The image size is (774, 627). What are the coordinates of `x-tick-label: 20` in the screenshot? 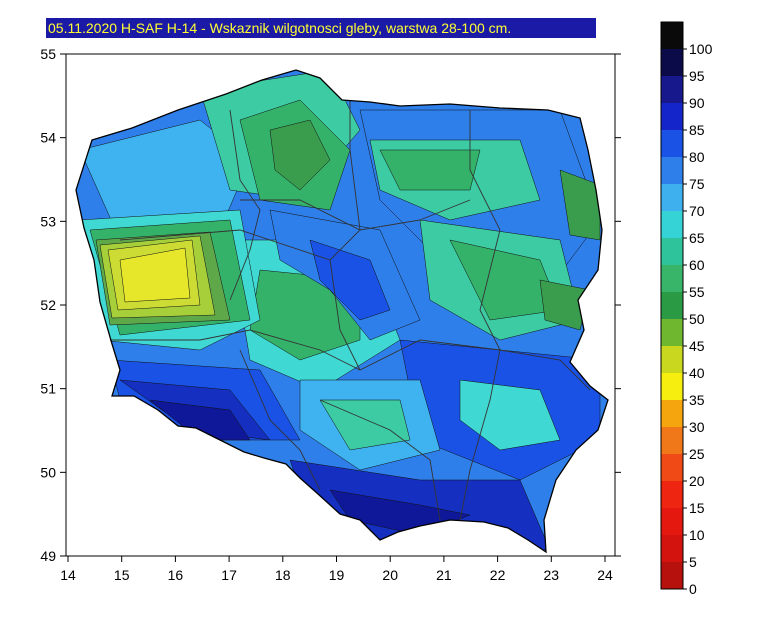 It's located at (390, 575).